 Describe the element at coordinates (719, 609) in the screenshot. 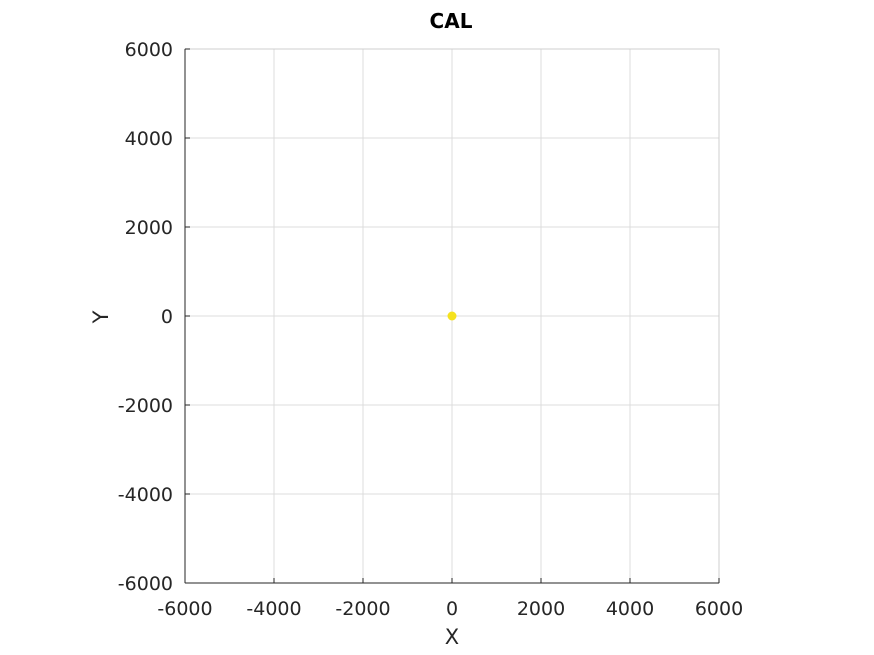

I see `x-tick-label: 6000` at that location.